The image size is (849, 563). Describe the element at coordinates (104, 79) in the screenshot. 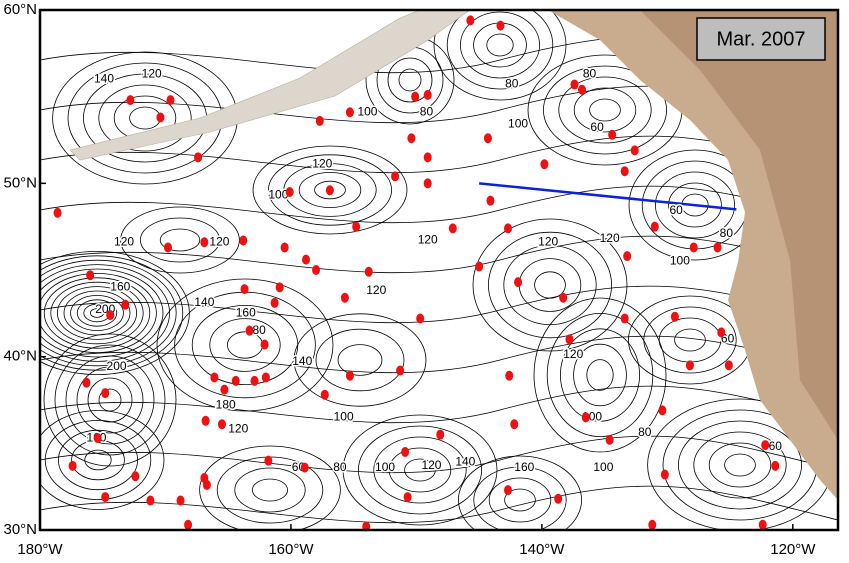

I see `contour-label: 140` at that location.